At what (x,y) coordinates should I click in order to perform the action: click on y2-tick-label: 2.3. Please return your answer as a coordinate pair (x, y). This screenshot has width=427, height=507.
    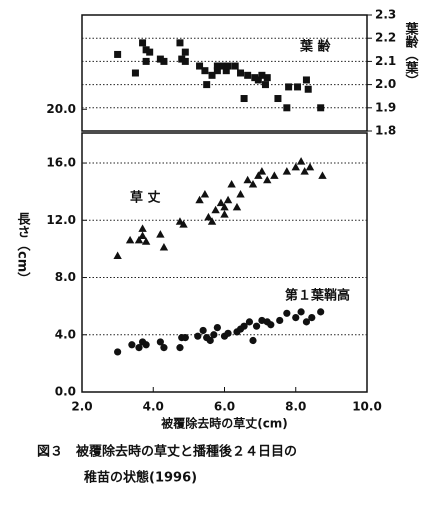
    Looking at the image, I should click on (385, 15).